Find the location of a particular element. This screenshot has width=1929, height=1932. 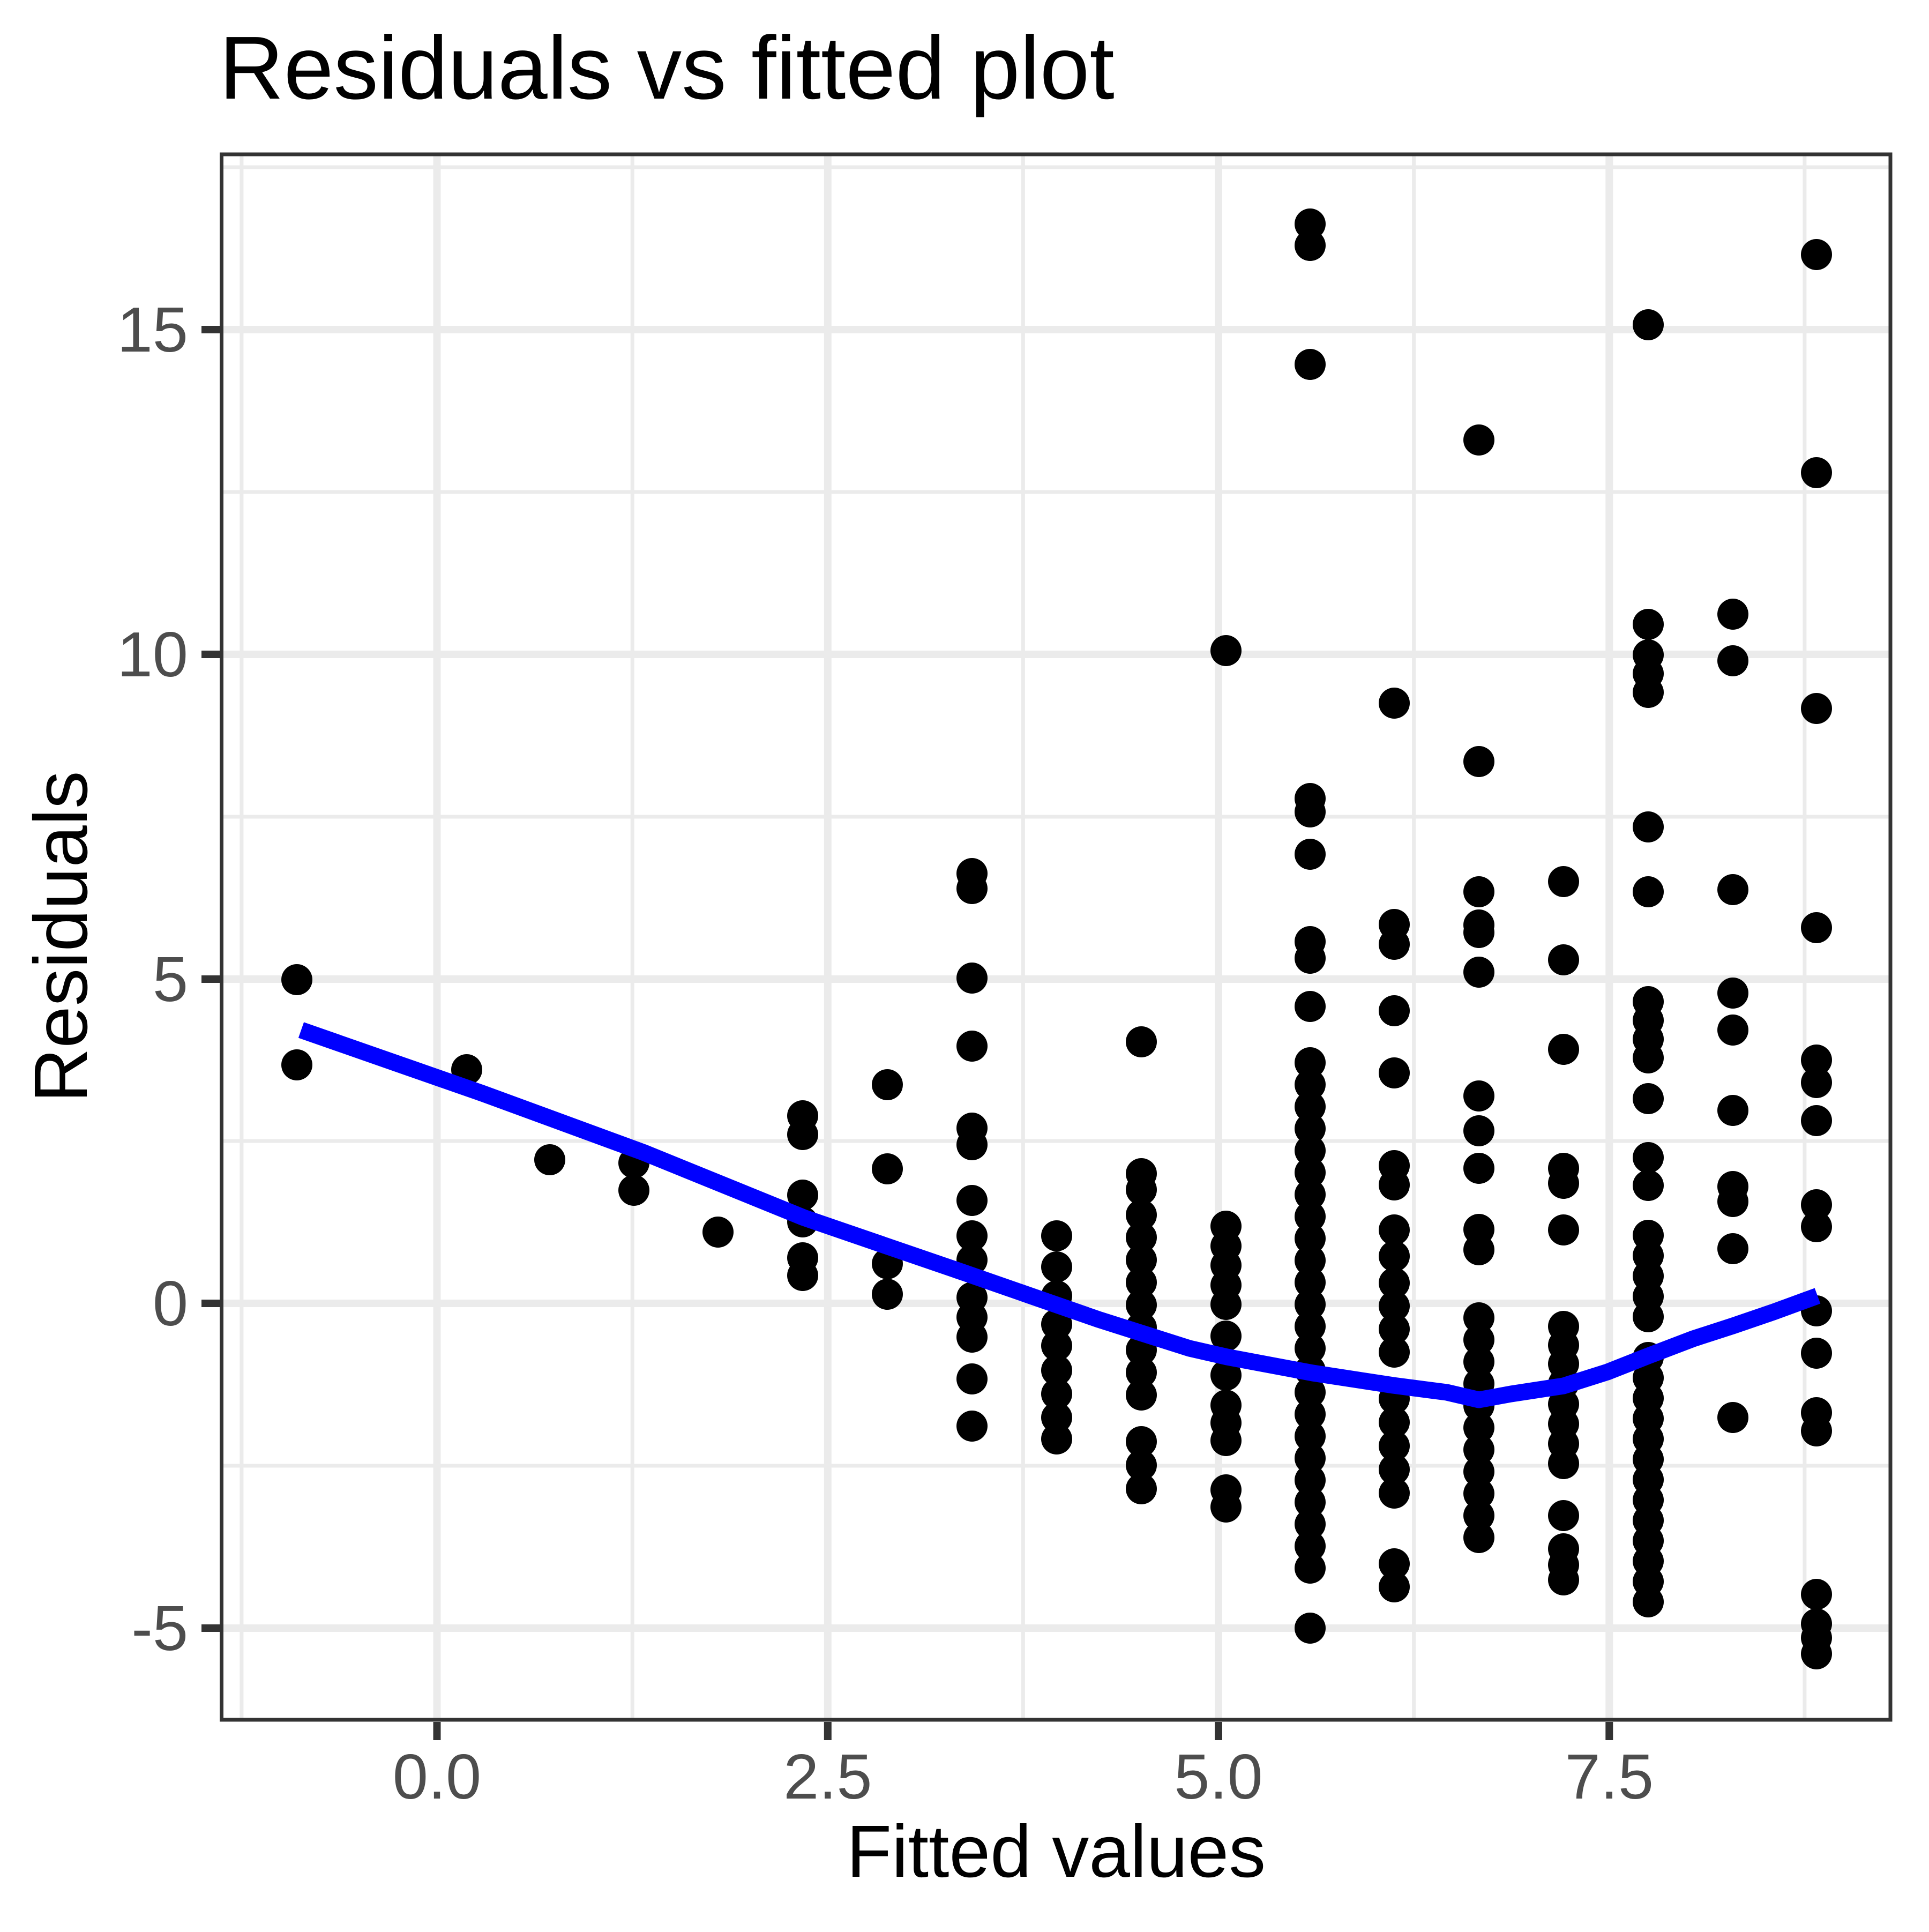

svg-text: Residuals vs fitted plot is located at coordinates (667, 68).